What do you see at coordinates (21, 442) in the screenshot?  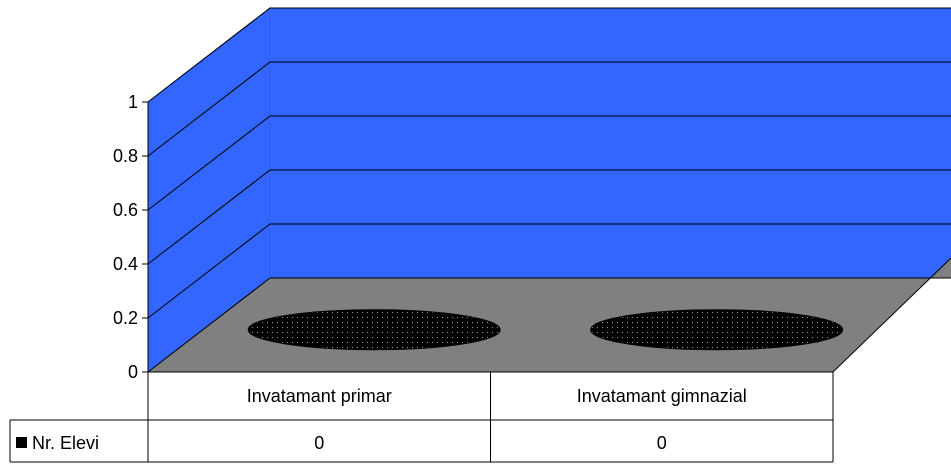 I see `legend-swatch` at bounding box center [21, 442].